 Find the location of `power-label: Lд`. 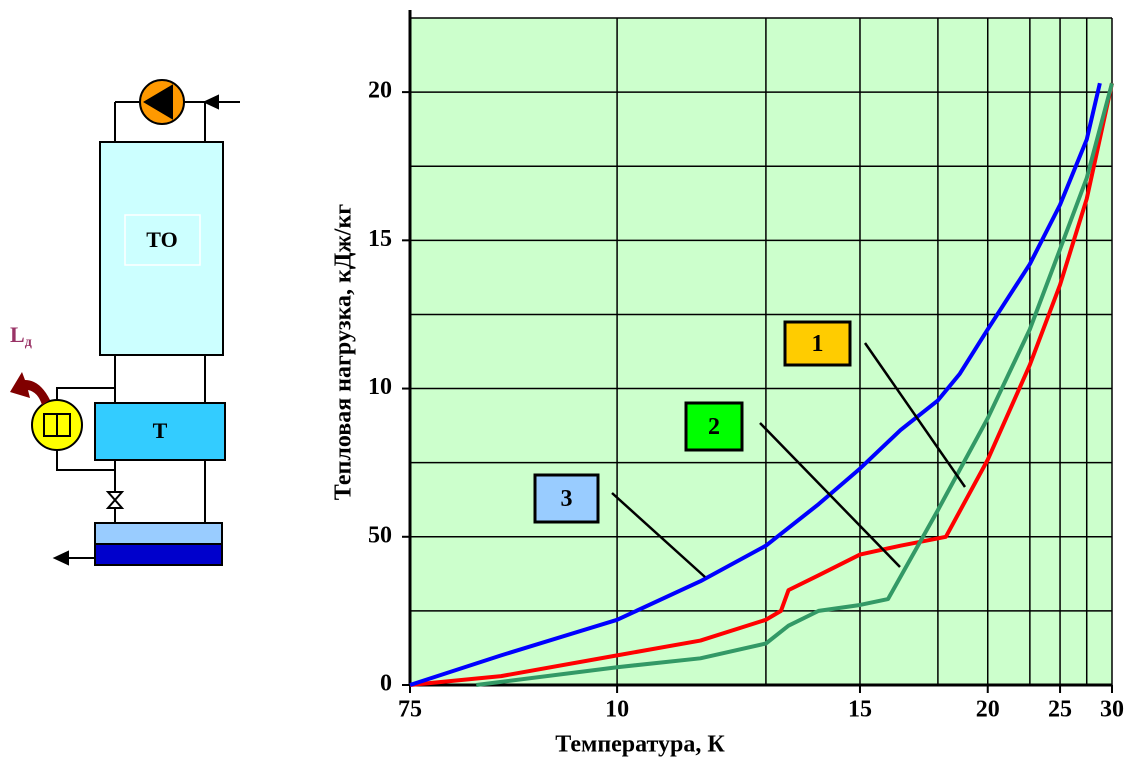

power-label: Lд is located at coordinates (21, 336).